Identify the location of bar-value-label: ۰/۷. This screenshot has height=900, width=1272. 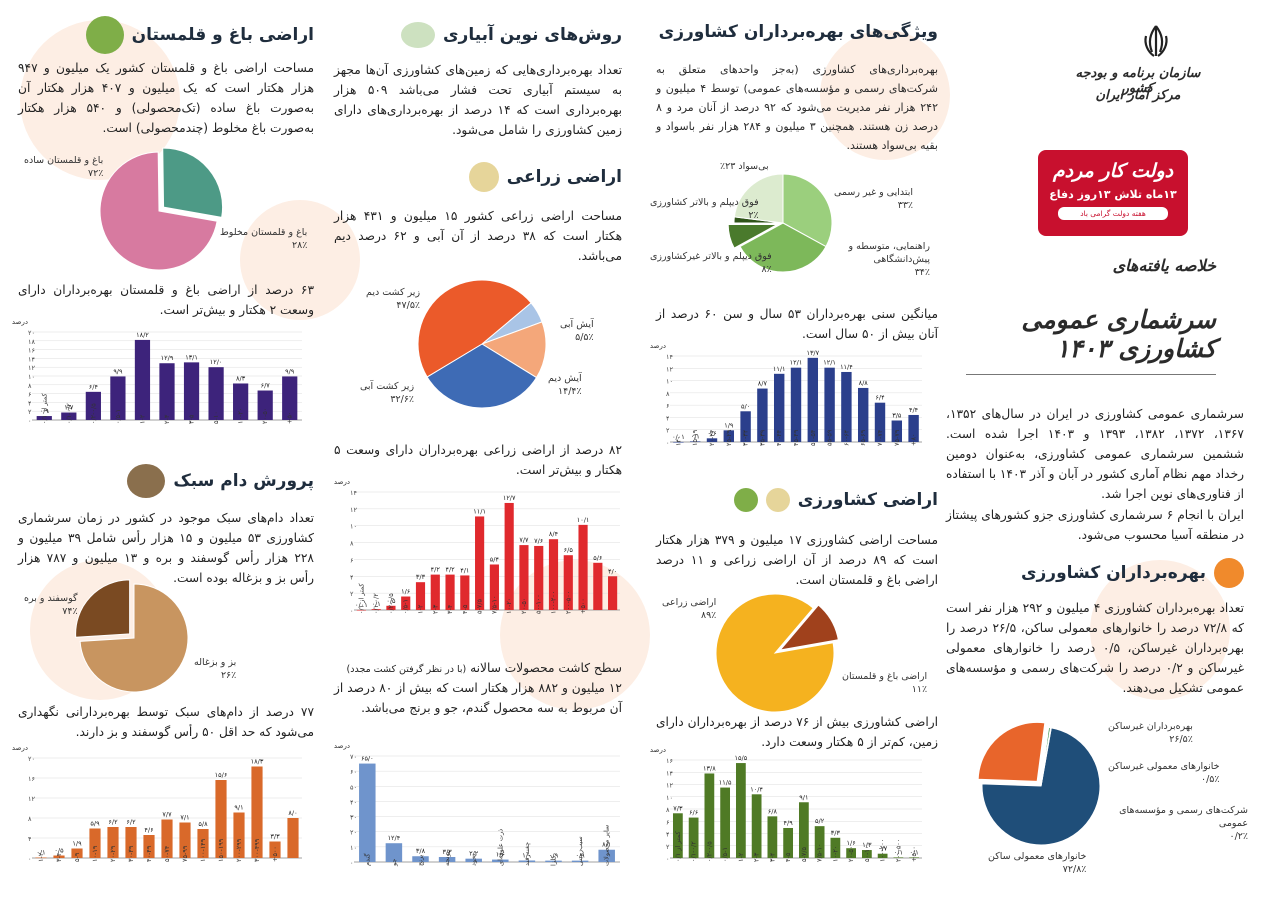
(883, 849).